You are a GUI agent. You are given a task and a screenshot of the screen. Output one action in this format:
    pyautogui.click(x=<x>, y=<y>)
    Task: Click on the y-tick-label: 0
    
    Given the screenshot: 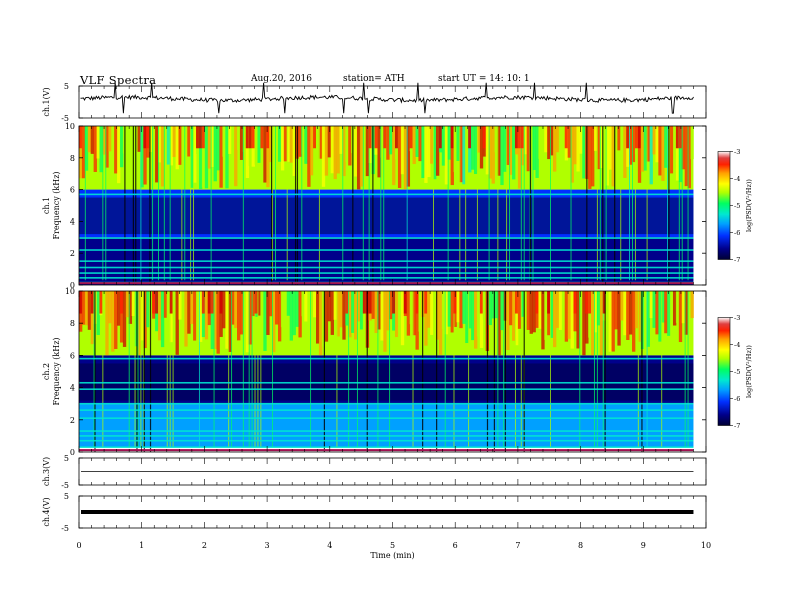 What is the action you would take?
    pyautogui.click(x=72, y=285)
    